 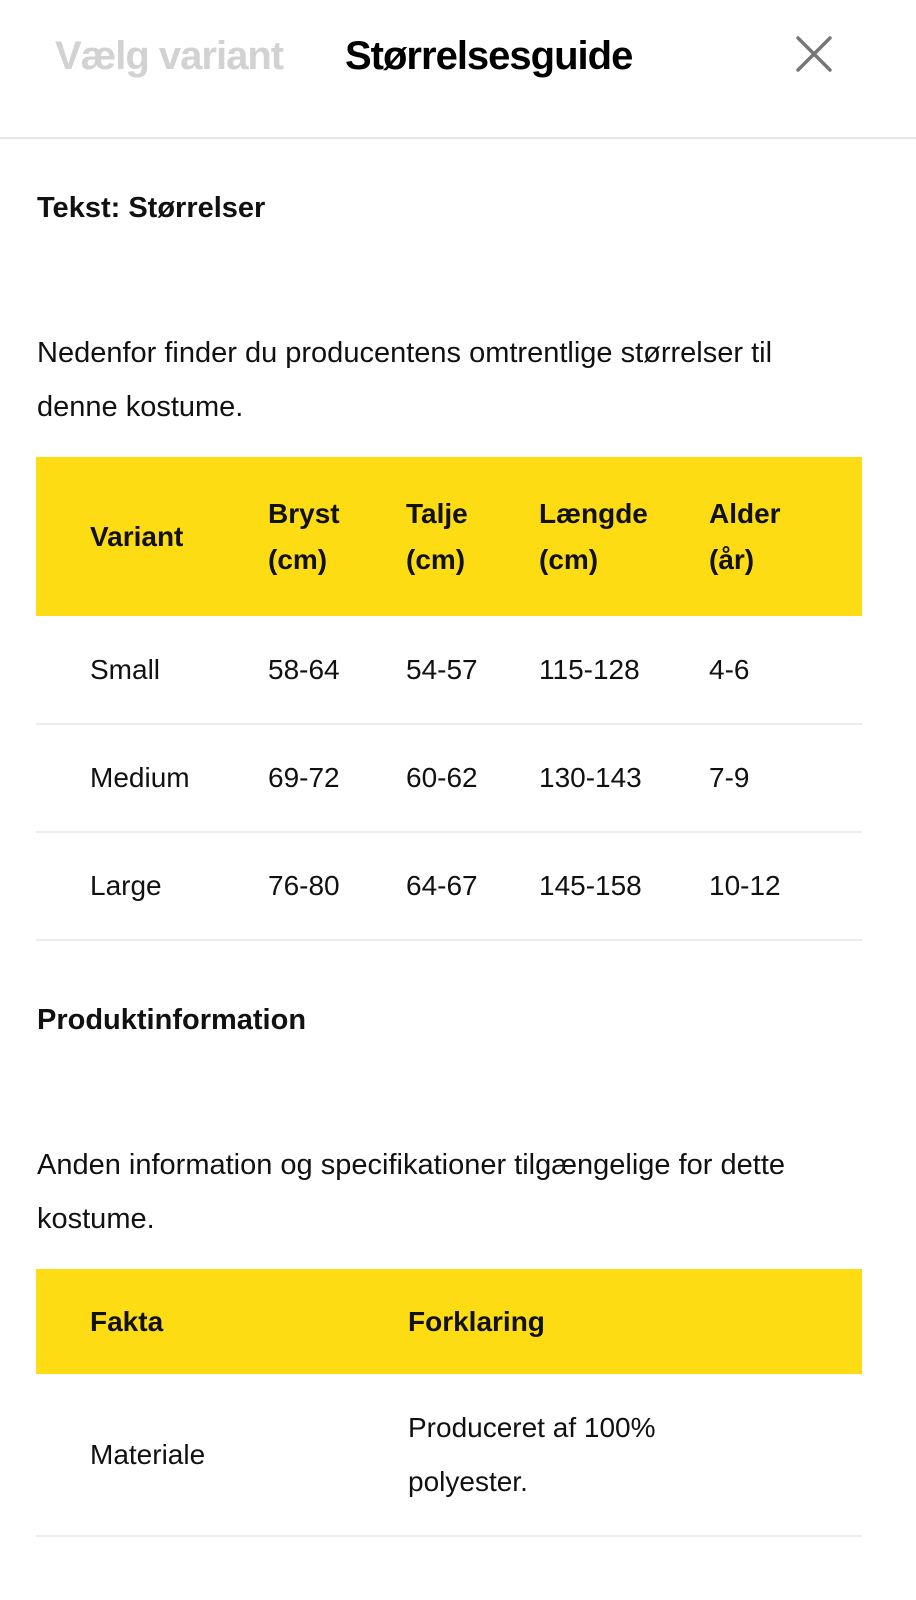 What do you see at coordinates (624, 670) in the screenshot?
I see `cell-length: 115-128` at bounding box center [624, 670].